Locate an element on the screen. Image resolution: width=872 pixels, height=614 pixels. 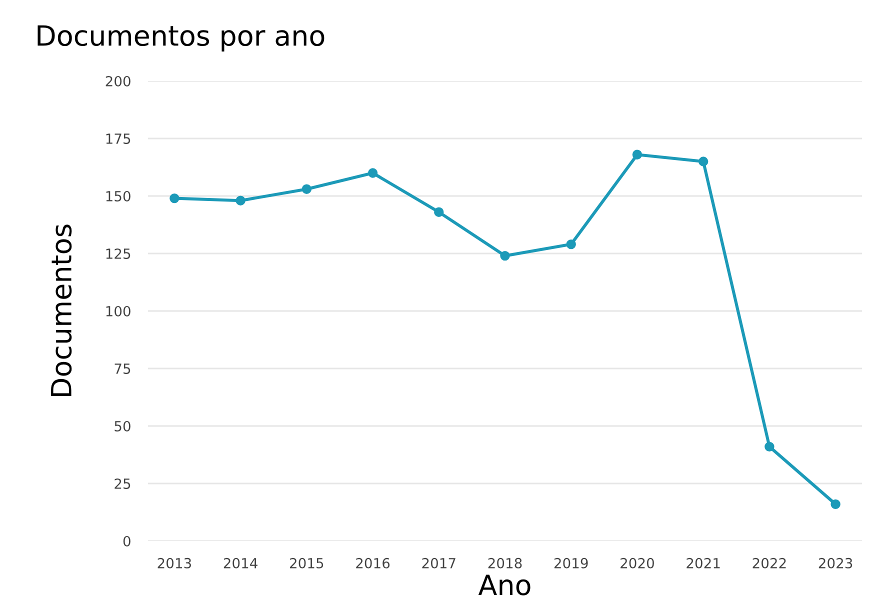
y-tick-label: 100 is located at coordinates (118, 311).